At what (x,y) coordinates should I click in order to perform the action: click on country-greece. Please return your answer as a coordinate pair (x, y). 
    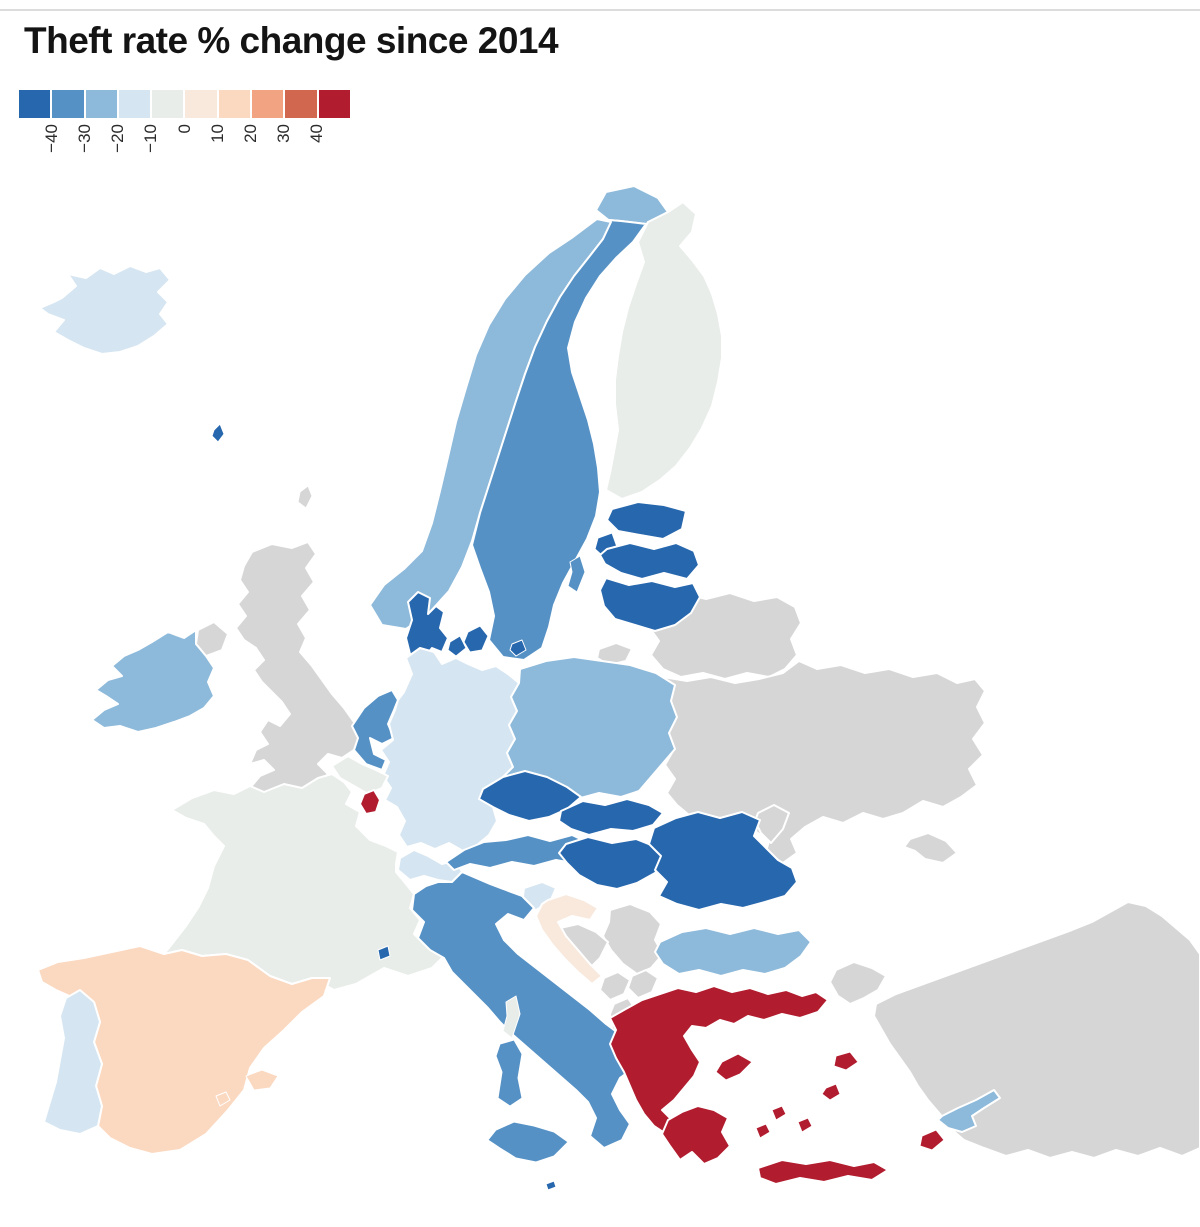
    Looking at the image, I should click on (719, 1060).